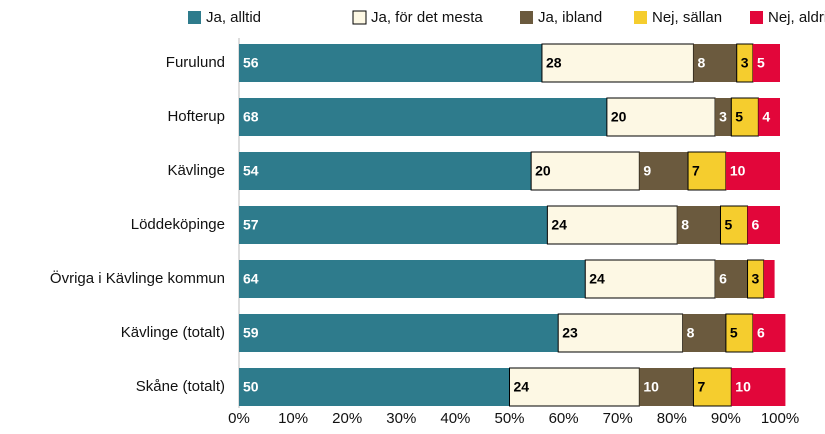 Image resolution: width=825 pixels, height=434 pixels. Describe the element at coordinates (251, 117) in the screenshot. I see `value-label: 68` at that location.